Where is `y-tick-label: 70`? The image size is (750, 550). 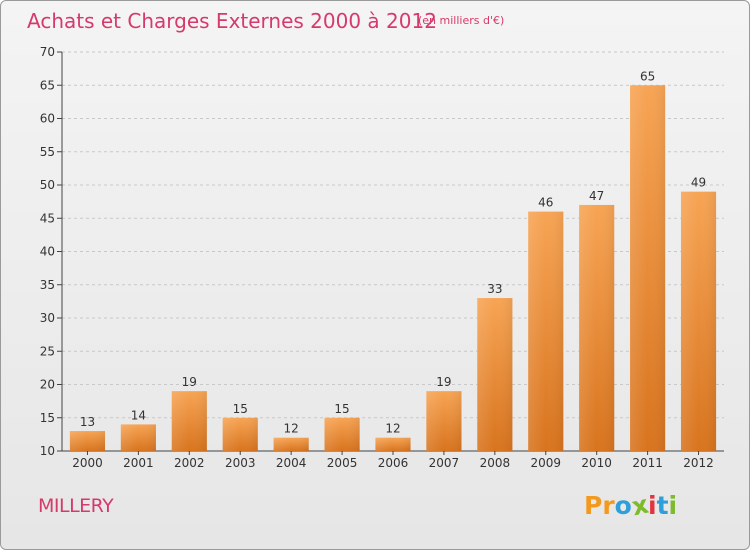
y-tick-label: 70 is located at coordinates (47, 52).